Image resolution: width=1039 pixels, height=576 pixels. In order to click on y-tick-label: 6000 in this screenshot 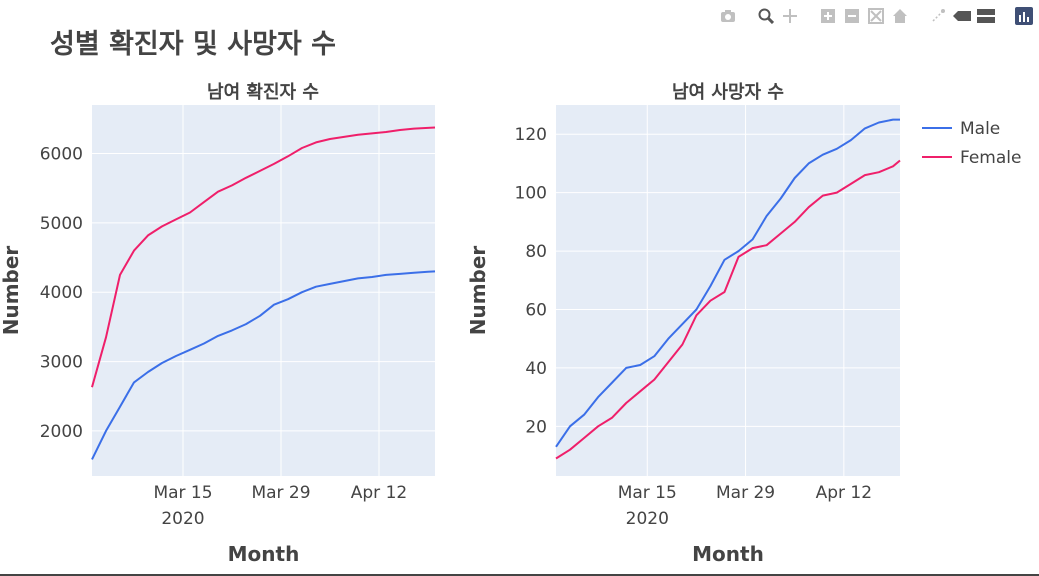, I will do `click(61, 155)`.